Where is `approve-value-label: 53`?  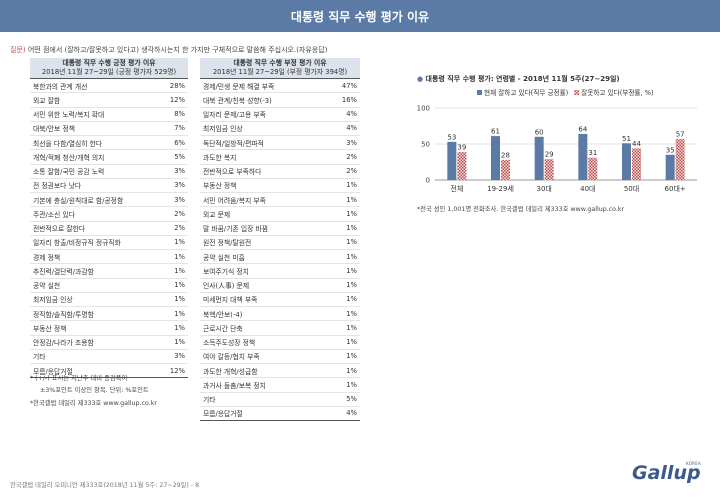 approve-value-label: 53 is located at coordinates (451, 137).